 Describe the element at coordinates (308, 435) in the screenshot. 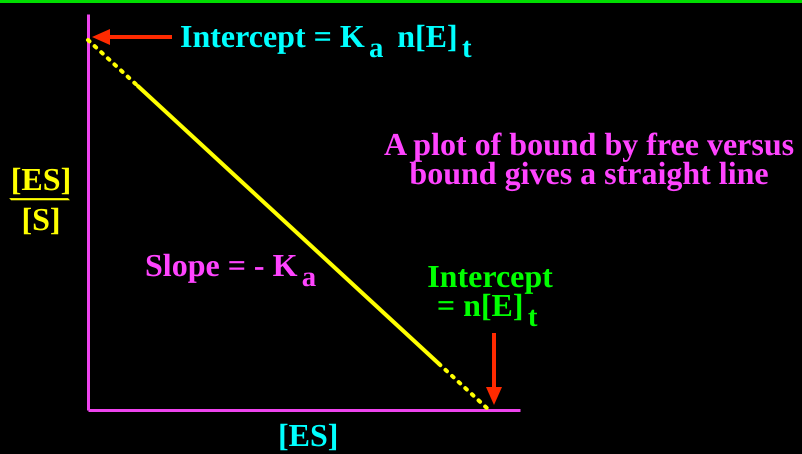

I see `x-axis-title: [ES]` at that location.